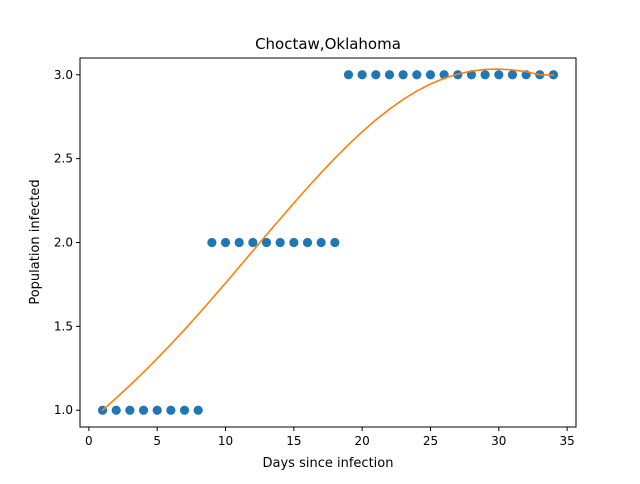  I want to click on y-tick-label: 2.0, so click(63, 243).